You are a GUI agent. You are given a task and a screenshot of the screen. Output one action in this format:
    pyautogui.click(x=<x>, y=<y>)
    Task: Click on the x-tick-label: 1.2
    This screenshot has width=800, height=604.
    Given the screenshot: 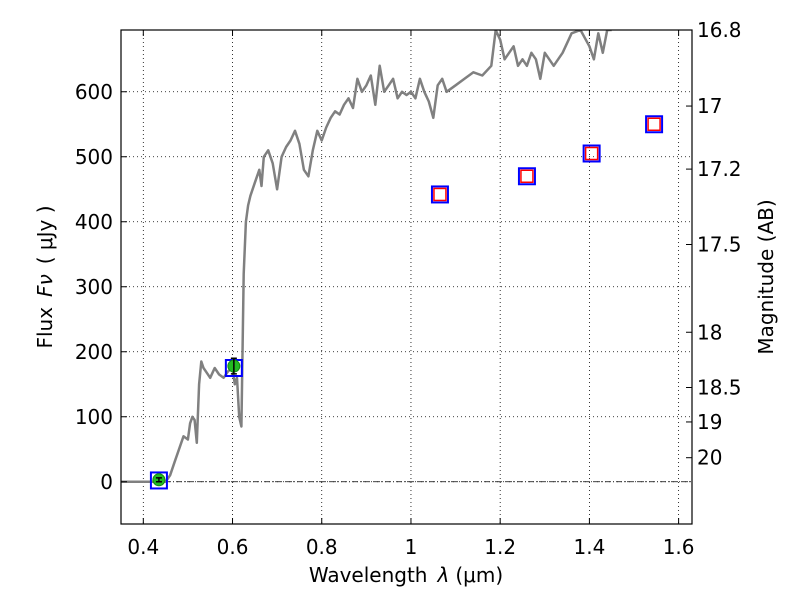 What is the action you would take?
    pyautogui.click(x=500, y=547)
    